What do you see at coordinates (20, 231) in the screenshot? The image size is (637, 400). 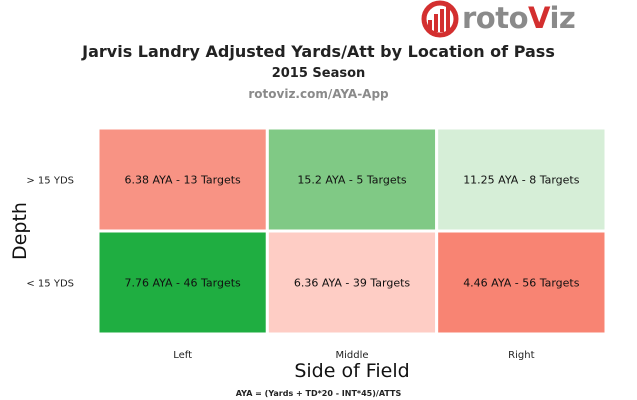 I see `y-axis-title: Depth` at bounding box center [20, 231].